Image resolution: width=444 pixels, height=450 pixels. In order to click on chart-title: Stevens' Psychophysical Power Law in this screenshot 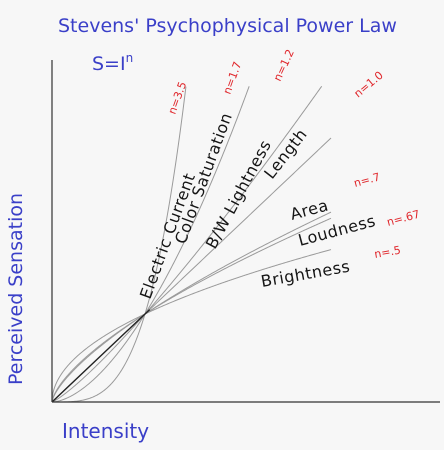, I will do `click(227, 26)`.